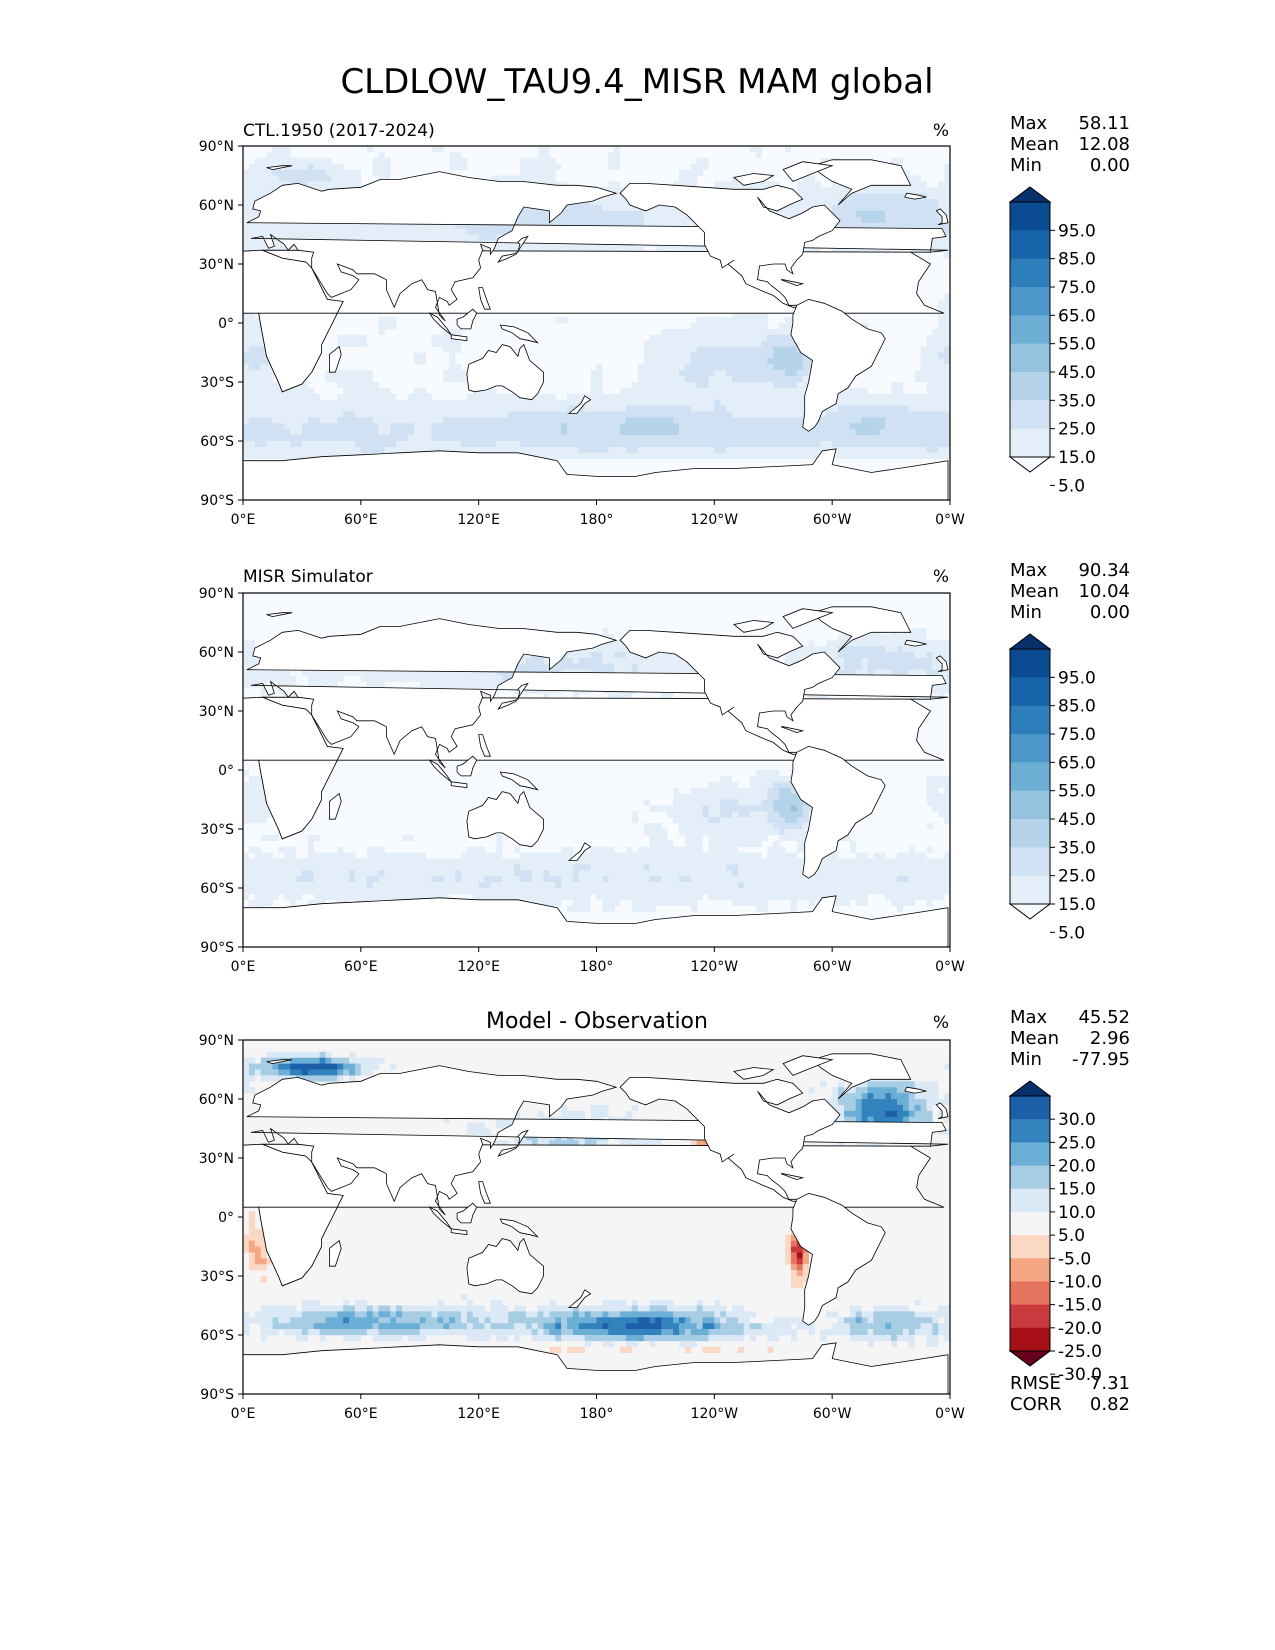  Describe the element at coordinates (478, 520) in the screenshot. I see `lon-tick-label: 120°E` at that location.